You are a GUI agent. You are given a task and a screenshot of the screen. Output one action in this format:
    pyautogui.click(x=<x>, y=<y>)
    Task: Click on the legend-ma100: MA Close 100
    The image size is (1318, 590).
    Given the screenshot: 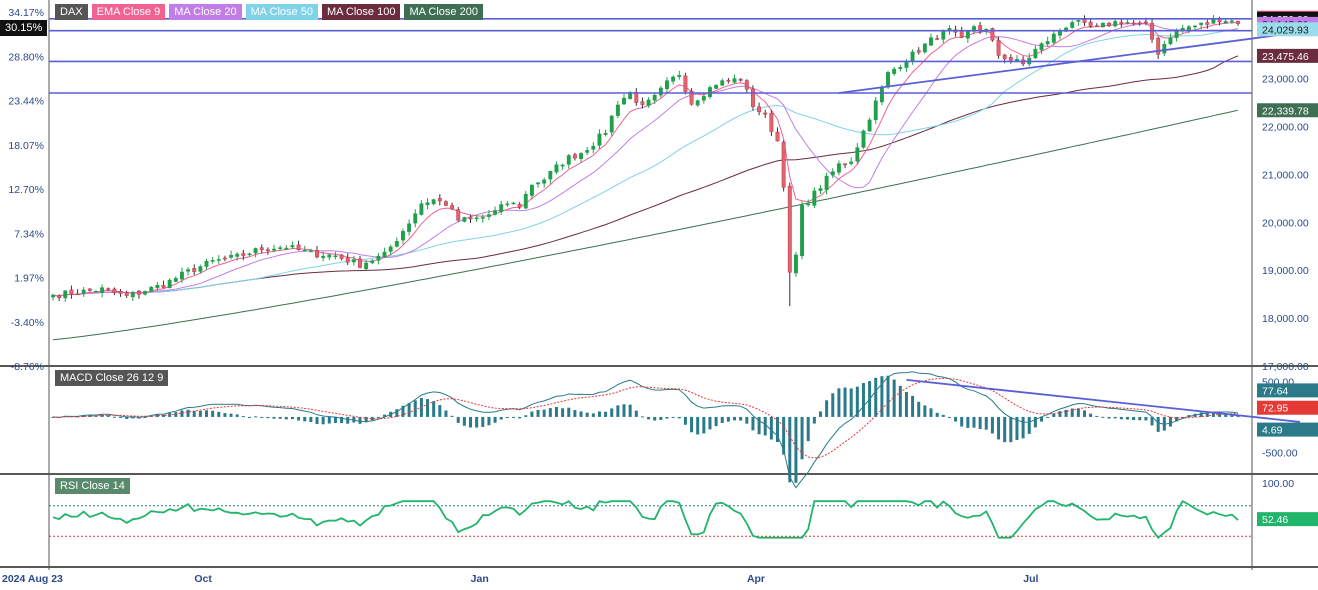 What is the action you would take?
    pyautogui.click(x=361, y=12)
    